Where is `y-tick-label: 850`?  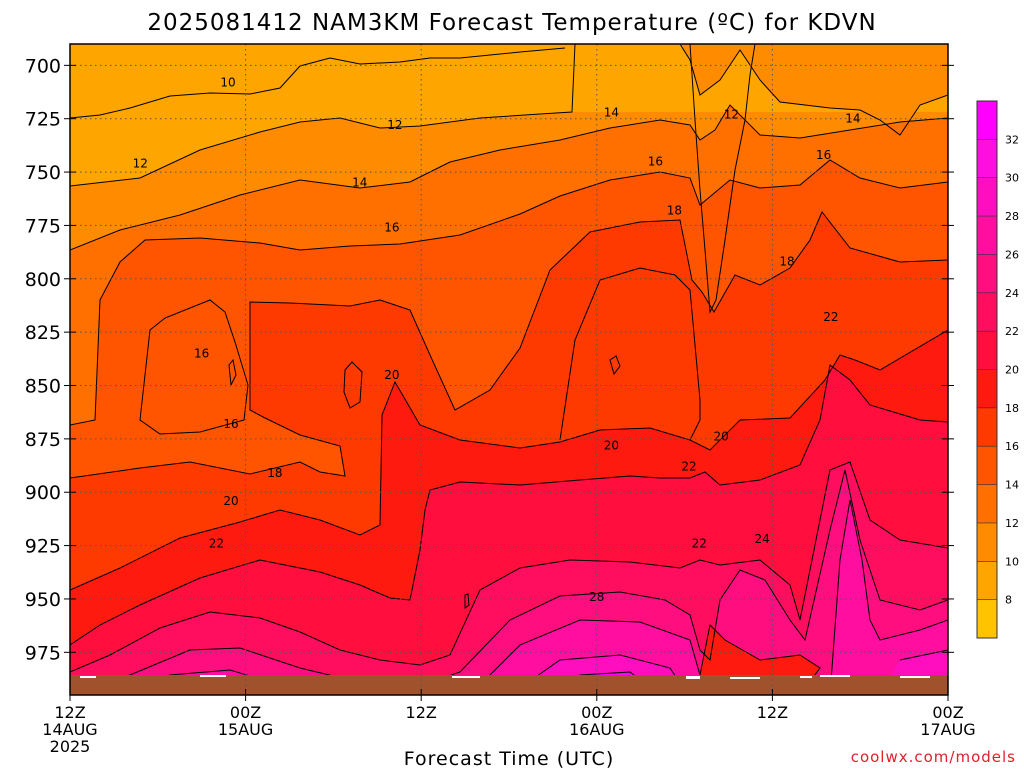
y-tick-label: 850 is located at coordinates (43, 387).